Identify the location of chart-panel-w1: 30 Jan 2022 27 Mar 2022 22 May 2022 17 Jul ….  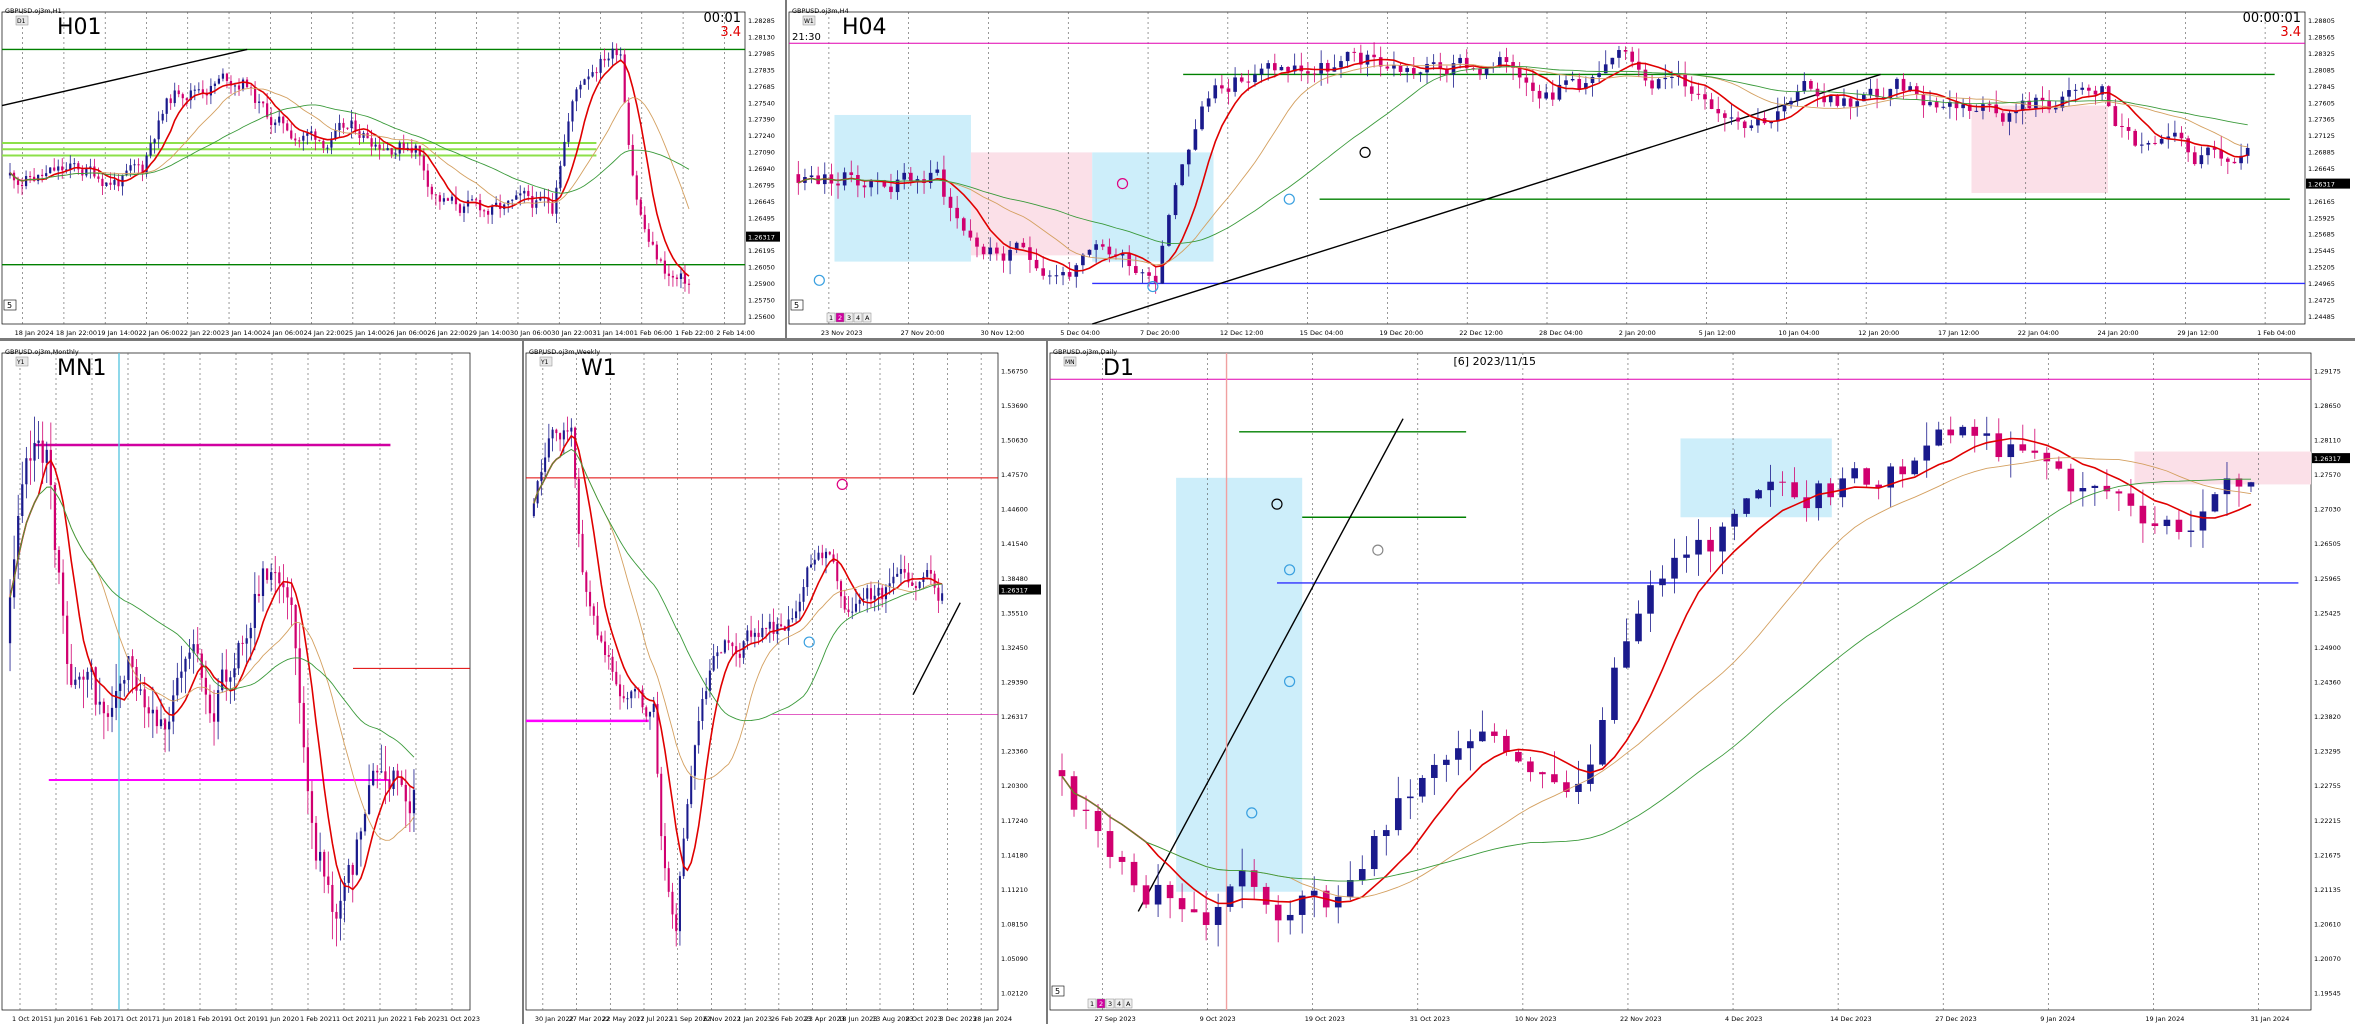
(785, 682).